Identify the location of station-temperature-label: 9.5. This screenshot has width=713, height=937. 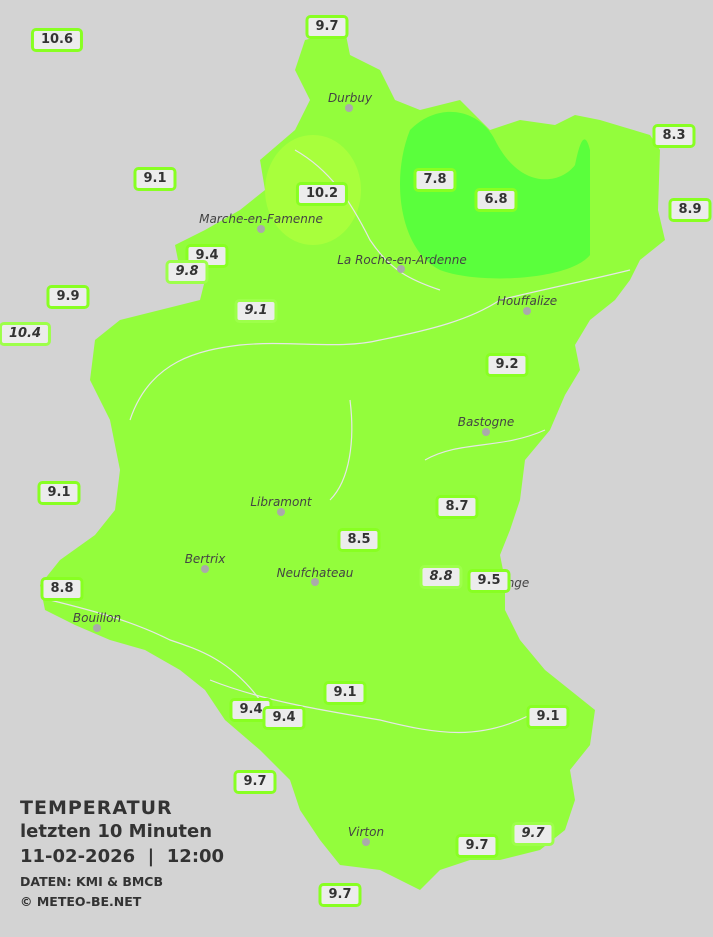
(489, 581).